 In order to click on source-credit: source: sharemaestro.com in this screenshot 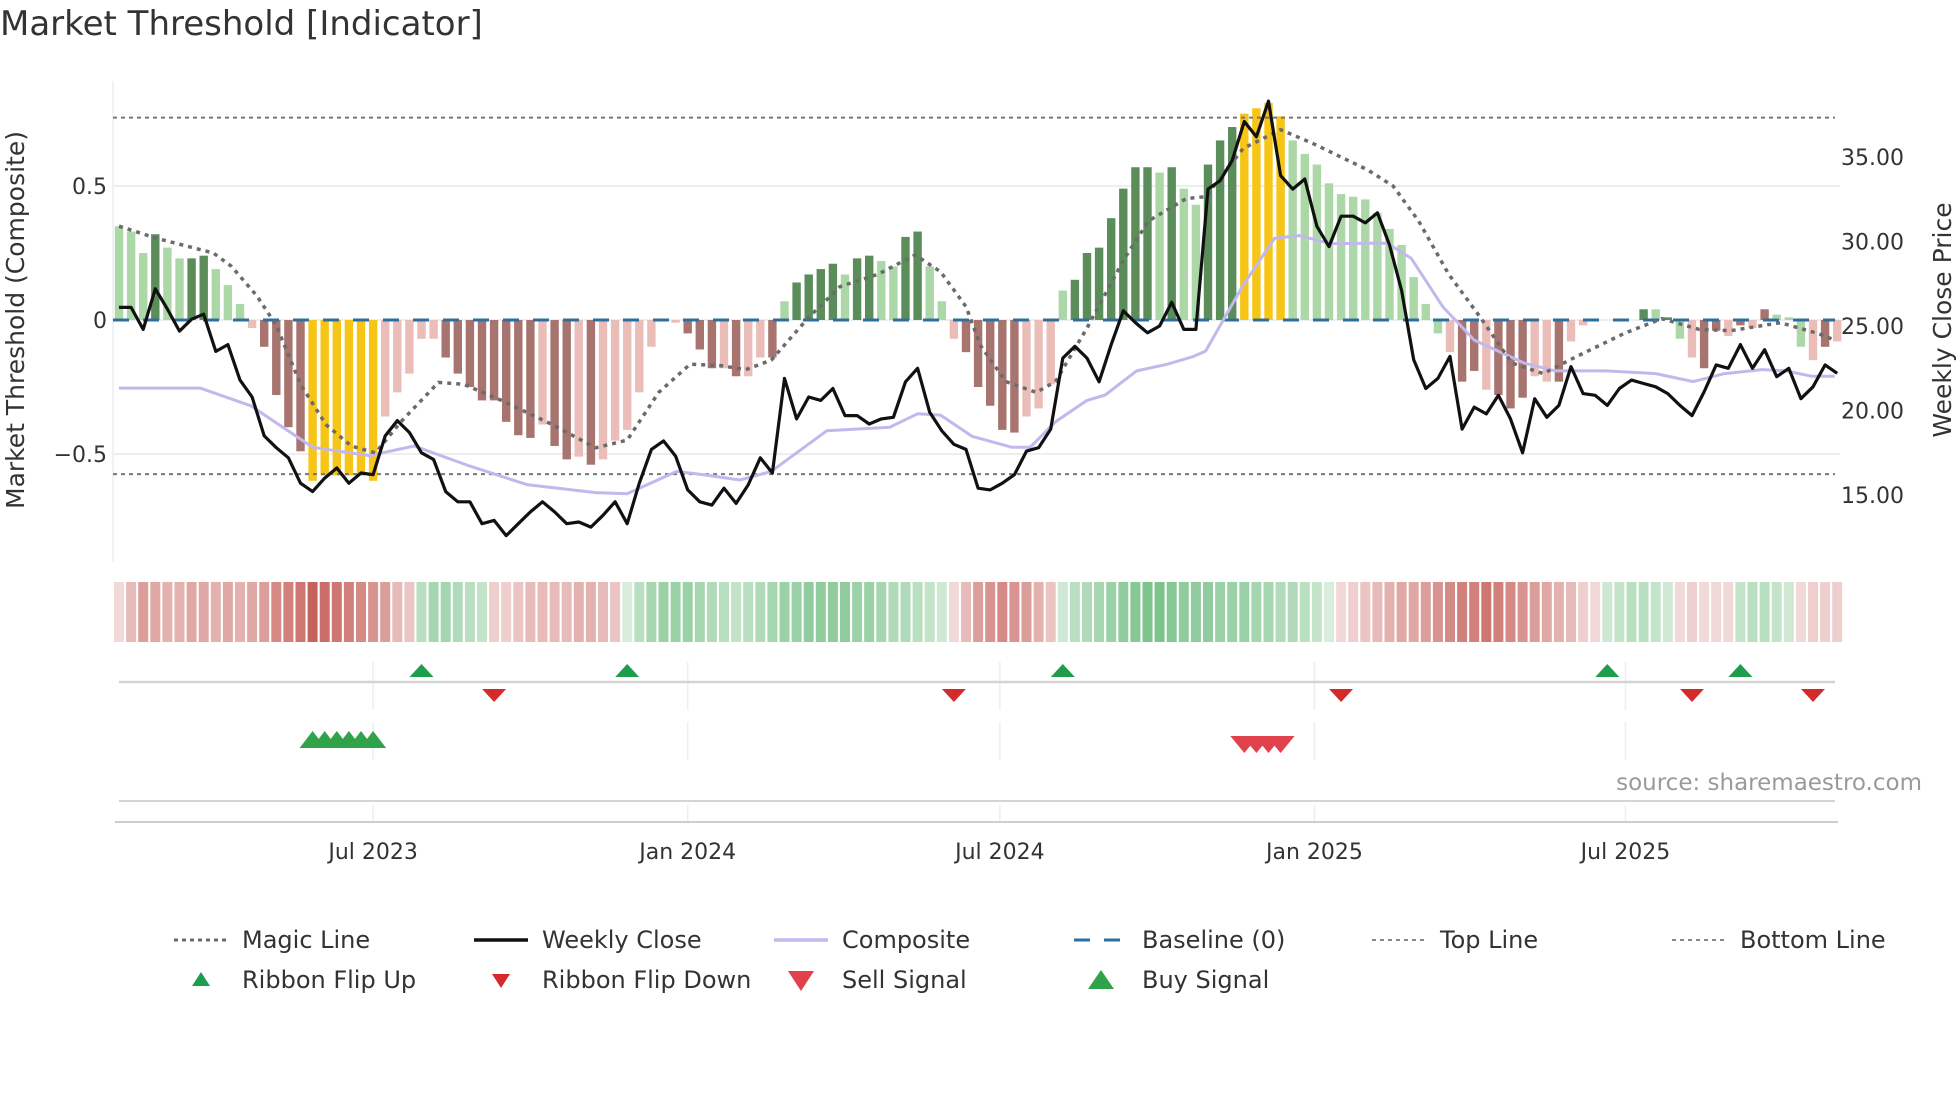, I will do `click(1769, 783)`.